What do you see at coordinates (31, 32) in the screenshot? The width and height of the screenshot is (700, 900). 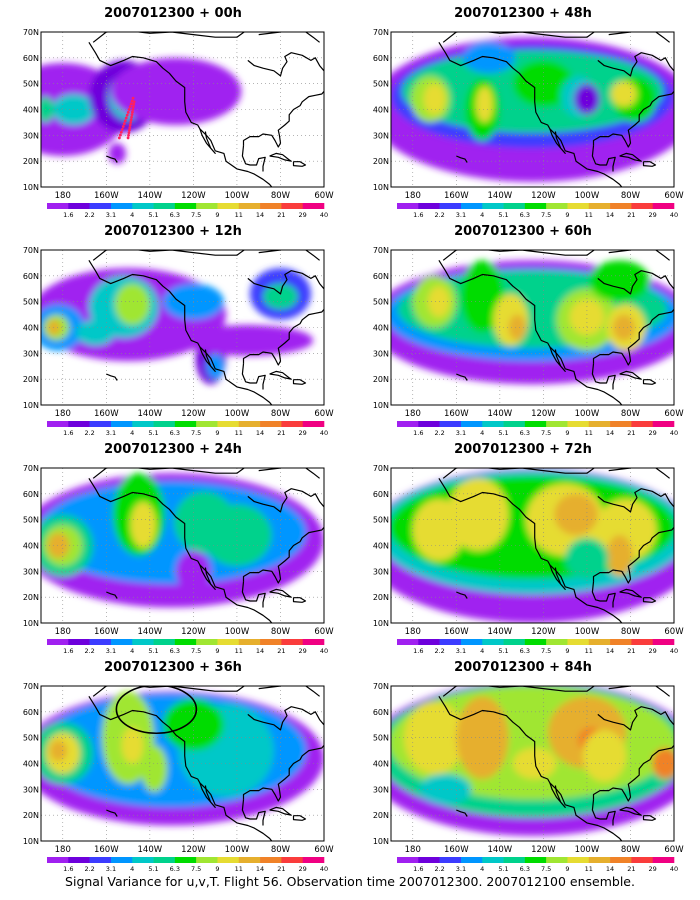 I see `y-tick-label: 70N` at bounding box center [31, 32].